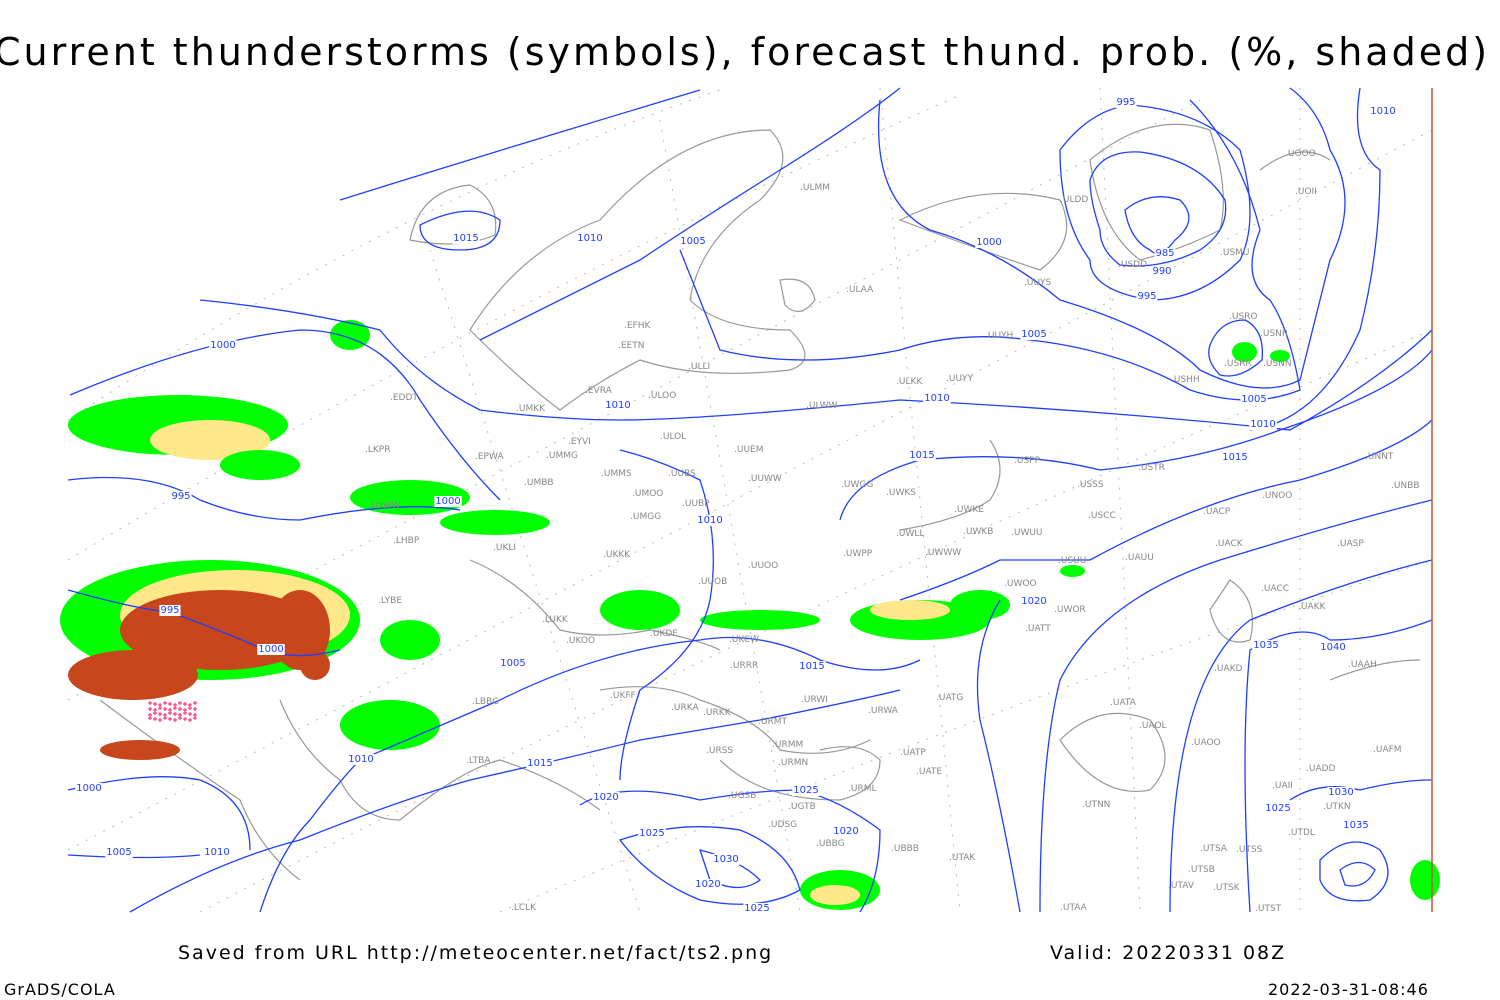  Describe the element at coordinates (384, 506) in the screenshot. I see `station-label: .LOWW` at that location.